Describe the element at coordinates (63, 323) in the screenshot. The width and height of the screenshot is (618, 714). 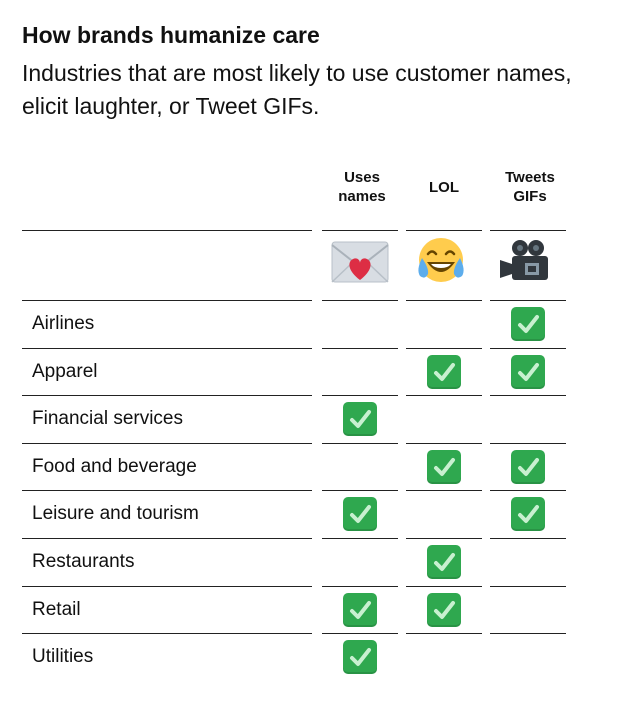
I see `row-label: Airlines` at that location.